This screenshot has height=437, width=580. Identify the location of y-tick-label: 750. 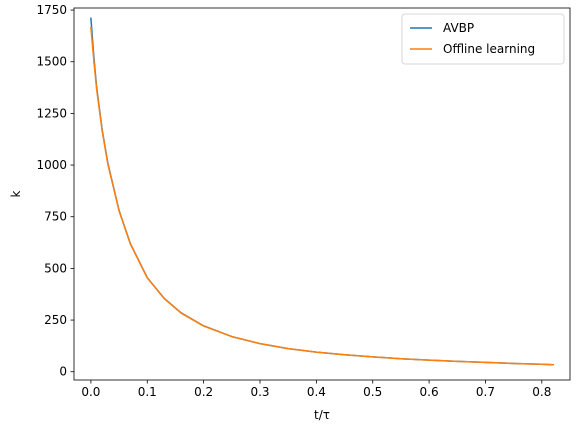
(55, 217).